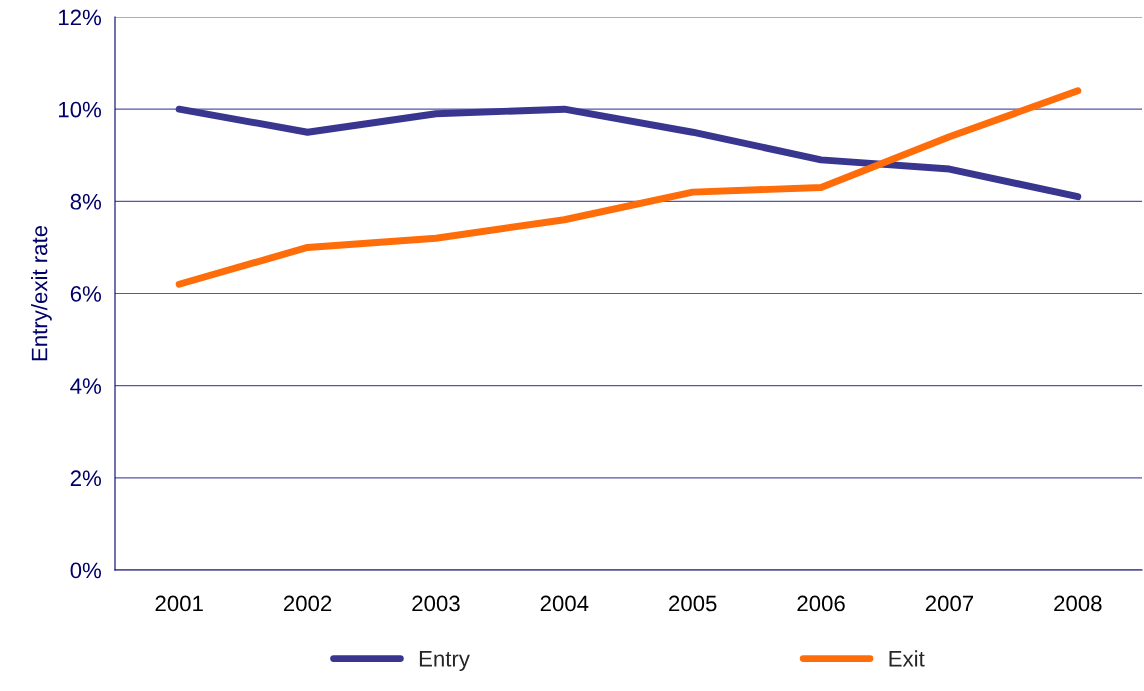 The width and height of the screenshot is (1144, 691). Describe the element at coordinates (307, 603) in the screenshot. I see `x-tick-label: 2002` at that location.